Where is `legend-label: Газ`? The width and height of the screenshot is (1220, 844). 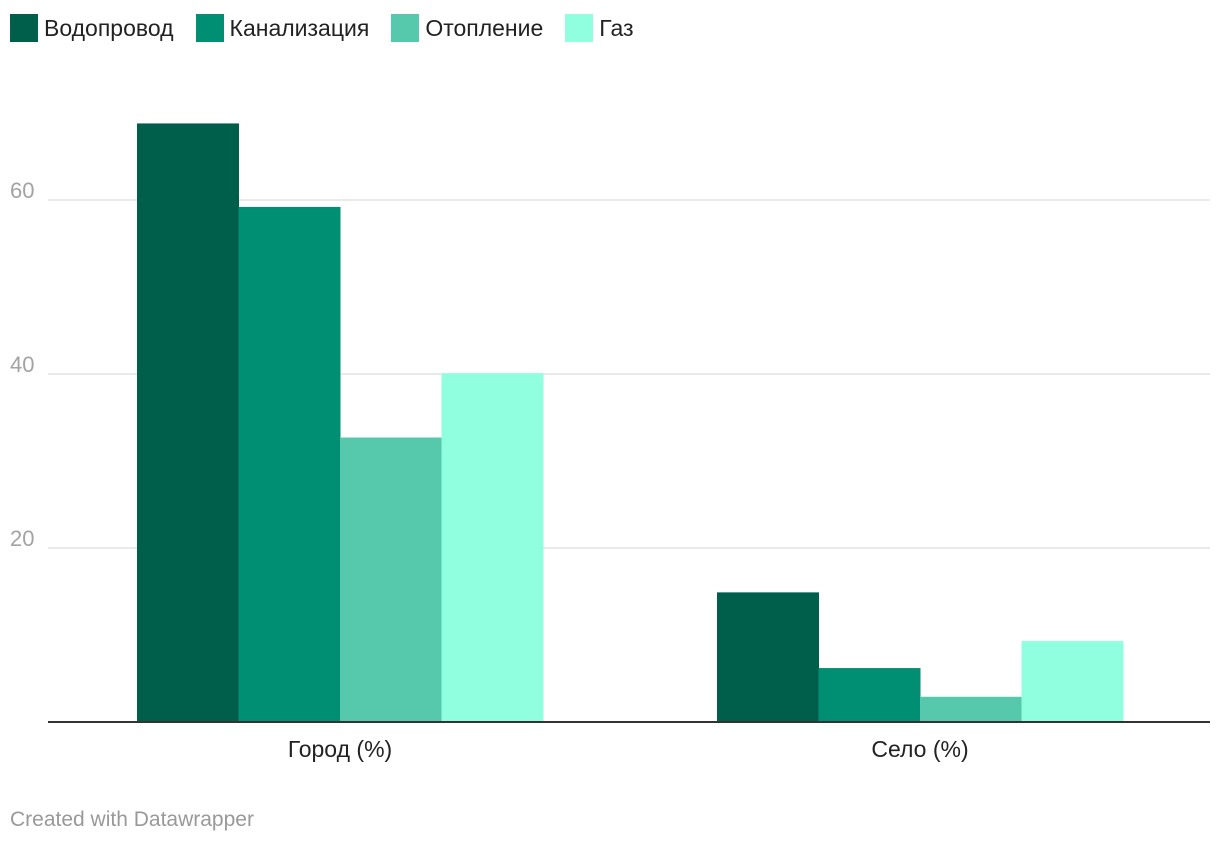
legend-label: Газ is located at coordinates (616, 27).